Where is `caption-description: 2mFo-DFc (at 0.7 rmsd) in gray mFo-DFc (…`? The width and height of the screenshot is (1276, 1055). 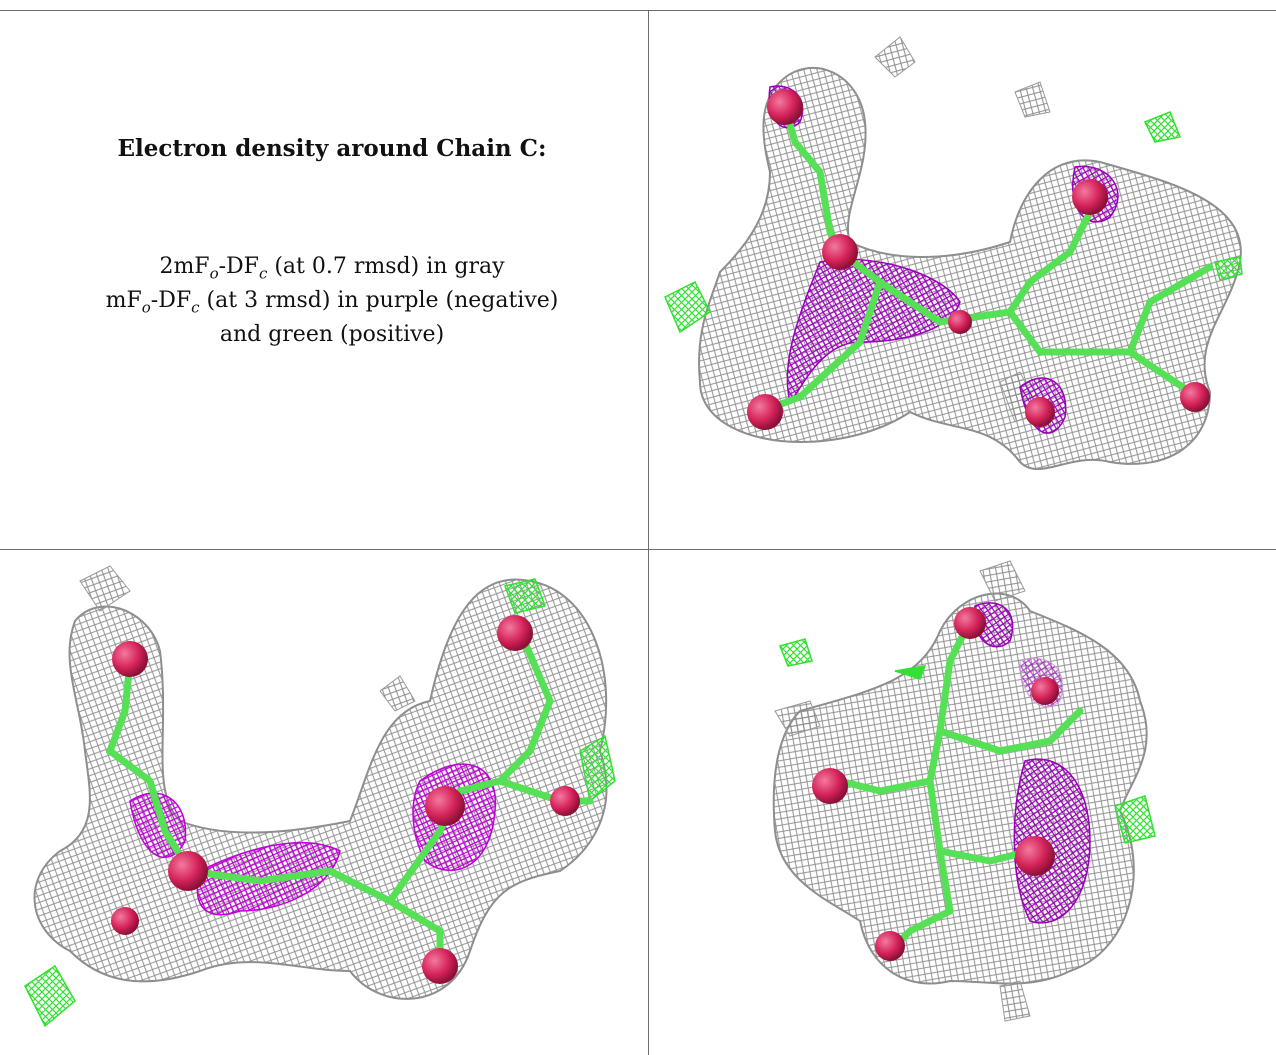
caption-description: 2mFo-DFc (at 0.7 rmsd) in gray mFo-DFc (… is located at coordinates (332, 301).